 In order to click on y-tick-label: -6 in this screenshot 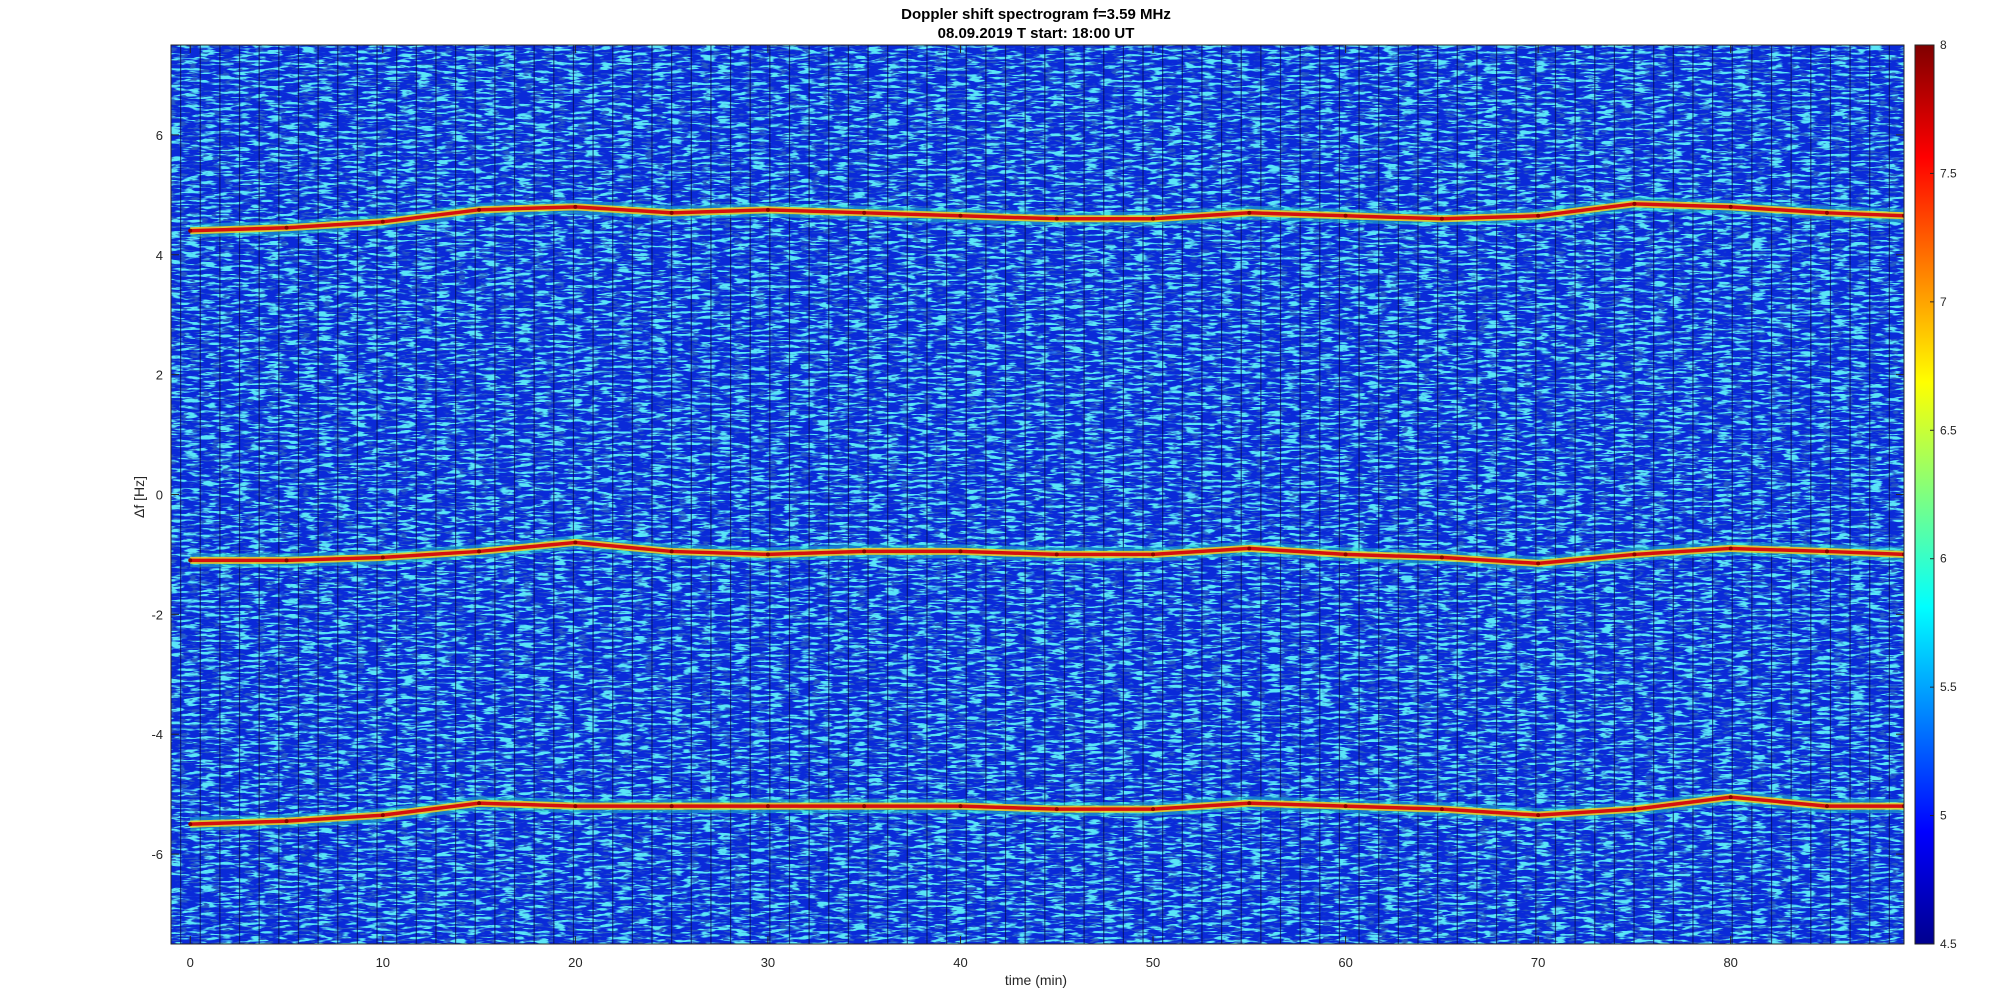, I will do `click(157, 854)`.